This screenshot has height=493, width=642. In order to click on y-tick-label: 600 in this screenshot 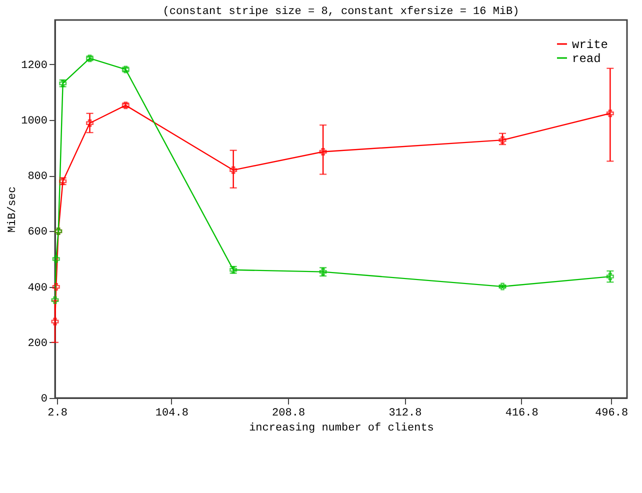, I will do `click(38, 232)`.